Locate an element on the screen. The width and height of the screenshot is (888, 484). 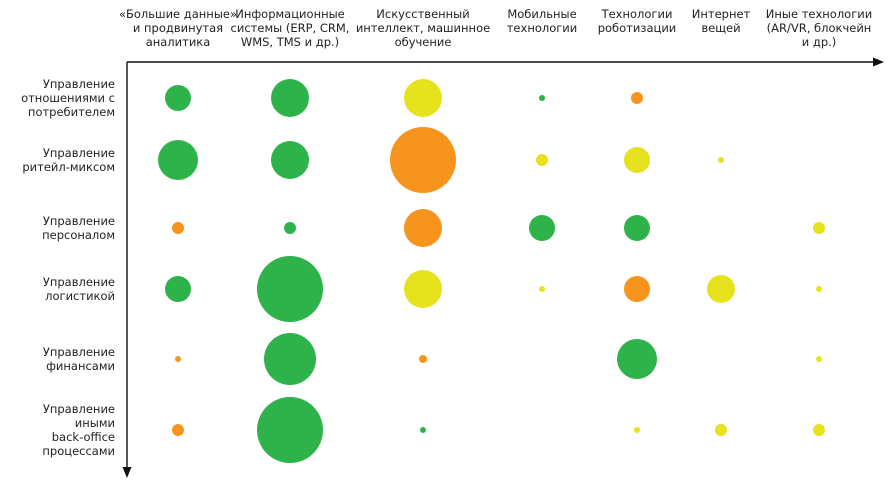
row-label: Управление иными back-office процессами is located at coordinates (78, 430).